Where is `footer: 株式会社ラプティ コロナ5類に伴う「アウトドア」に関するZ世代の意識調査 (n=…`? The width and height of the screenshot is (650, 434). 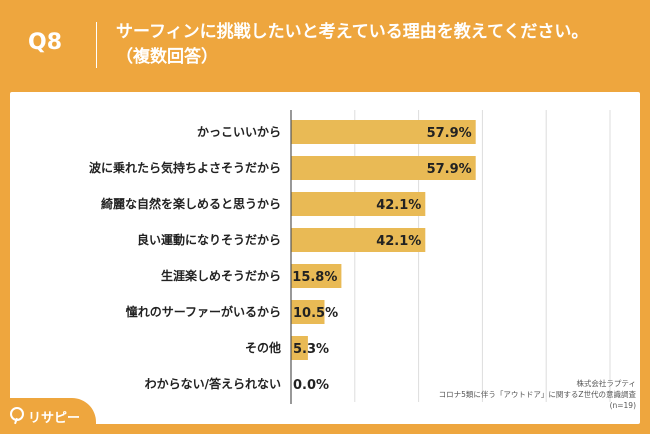
footer: 株式会社ラプティ コロナ5類に伴う「アウトドア」に関するZ世代の意識調査 (n=… is located at coordinates (506, 394).